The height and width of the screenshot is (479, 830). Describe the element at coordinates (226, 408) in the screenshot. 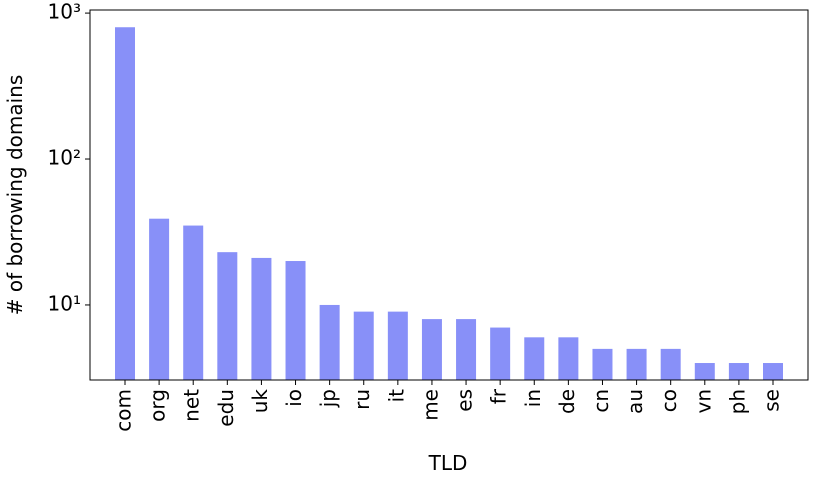

I see `x-tick-label: edu` at that location.